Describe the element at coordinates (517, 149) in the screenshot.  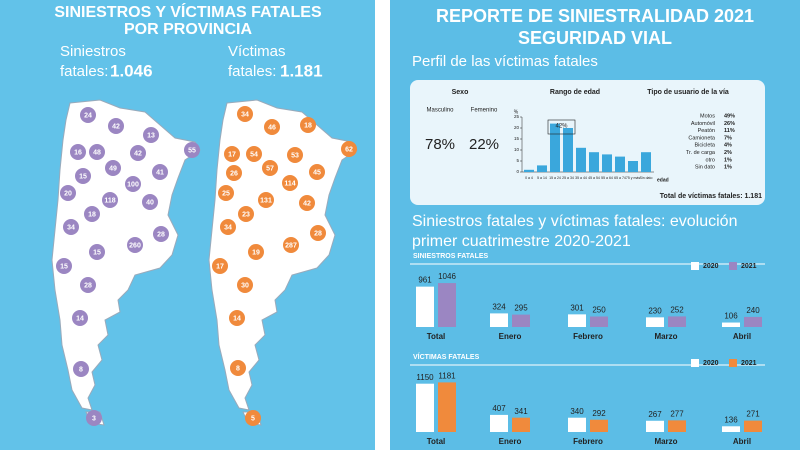
I see `y-tick-label: 10` at that location.